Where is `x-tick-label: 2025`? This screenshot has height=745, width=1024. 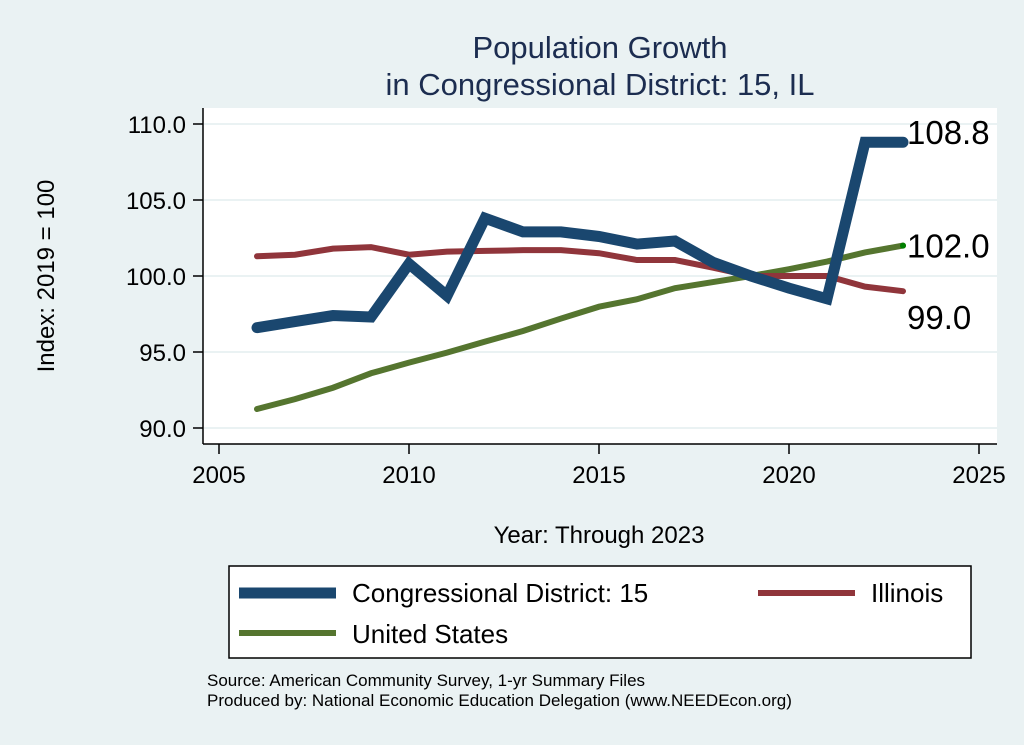 x-tick-label: 2025 is located at coordinates (978, 475).